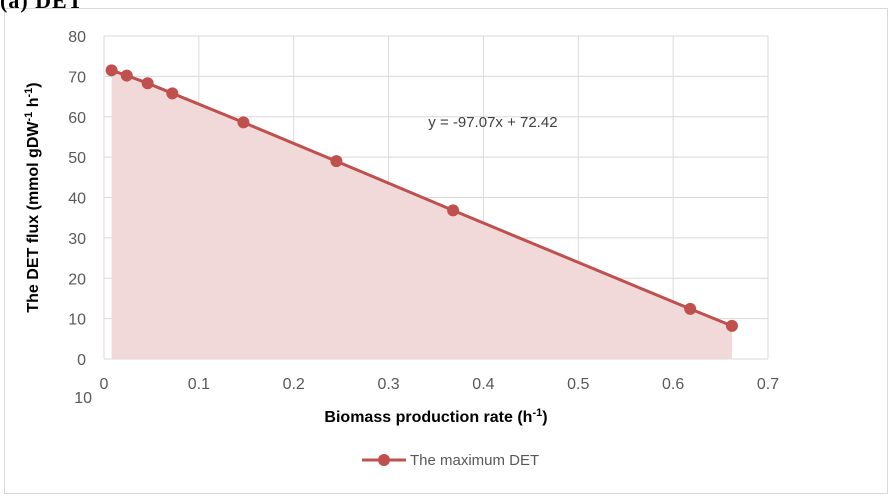 This screenshot has height=498, width=893. What do you see at coordinates (435, 416) in the screenshot?
I see `x-axis-title: Biomass production rate (h-1)` at bounding box center [435, 416].